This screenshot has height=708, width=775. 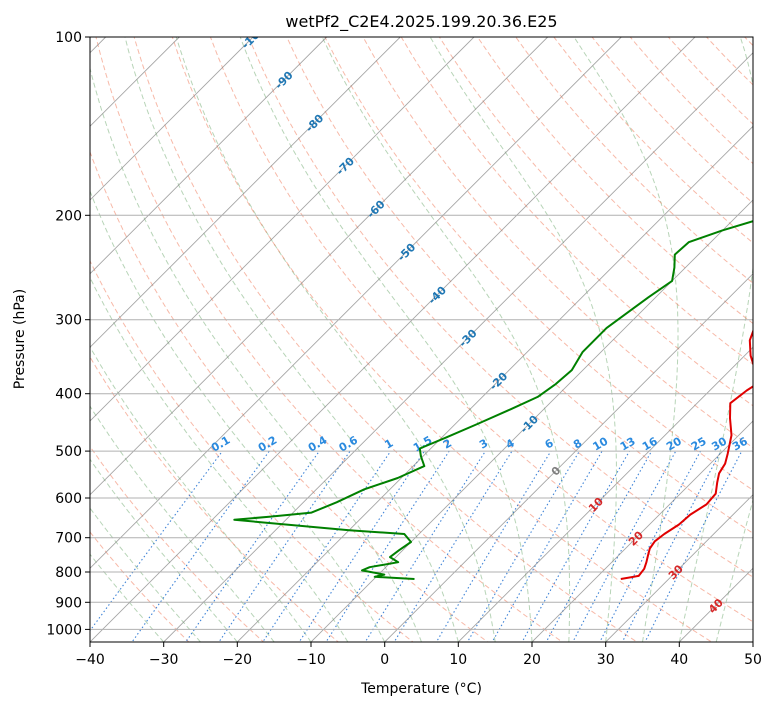 I want to click on mixing-ratio-label: 6, so click(x=549, y=443).